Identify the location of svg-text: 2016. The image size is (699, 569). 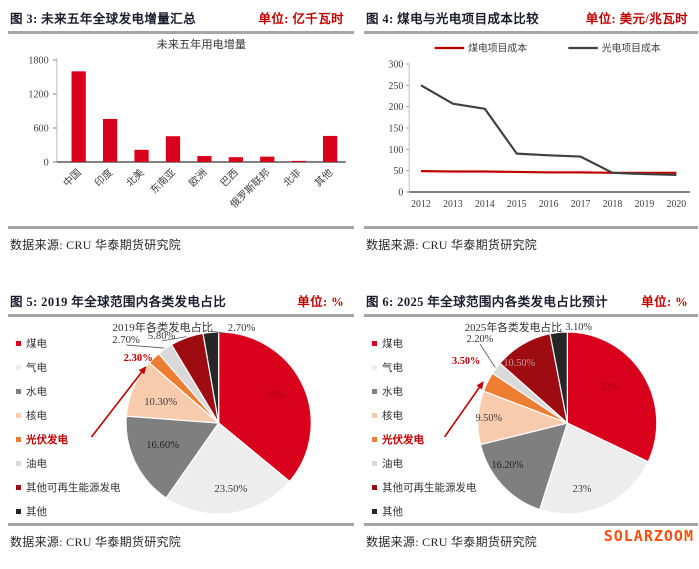
(549, 204).